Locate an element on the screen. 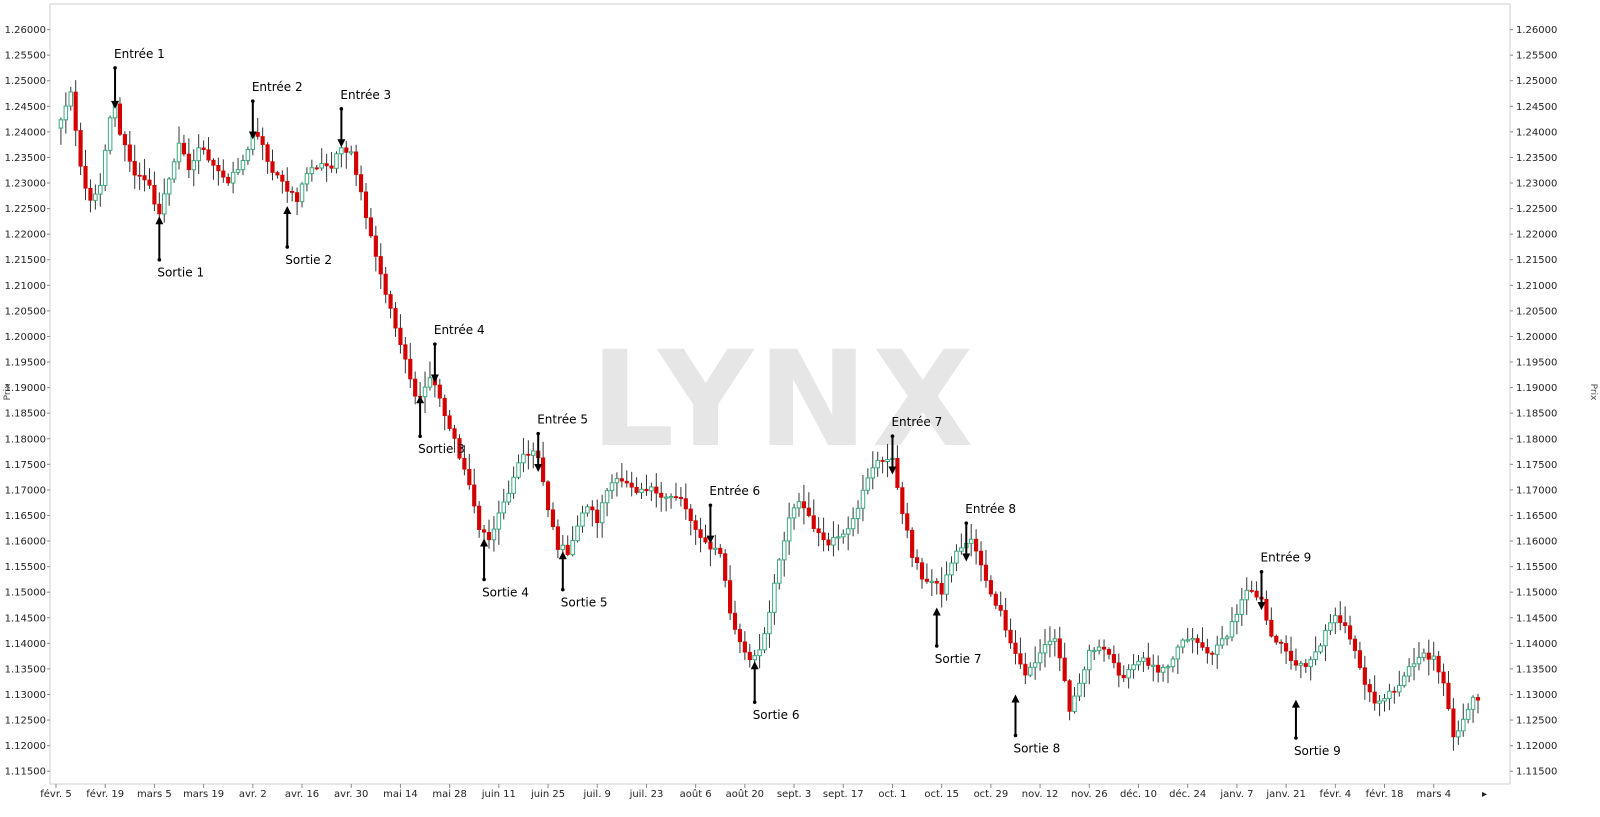 The height and width of the screenshot is (817, 1600). y-tick-label-right: 1.14500 is located at coordinates (1536, 618).